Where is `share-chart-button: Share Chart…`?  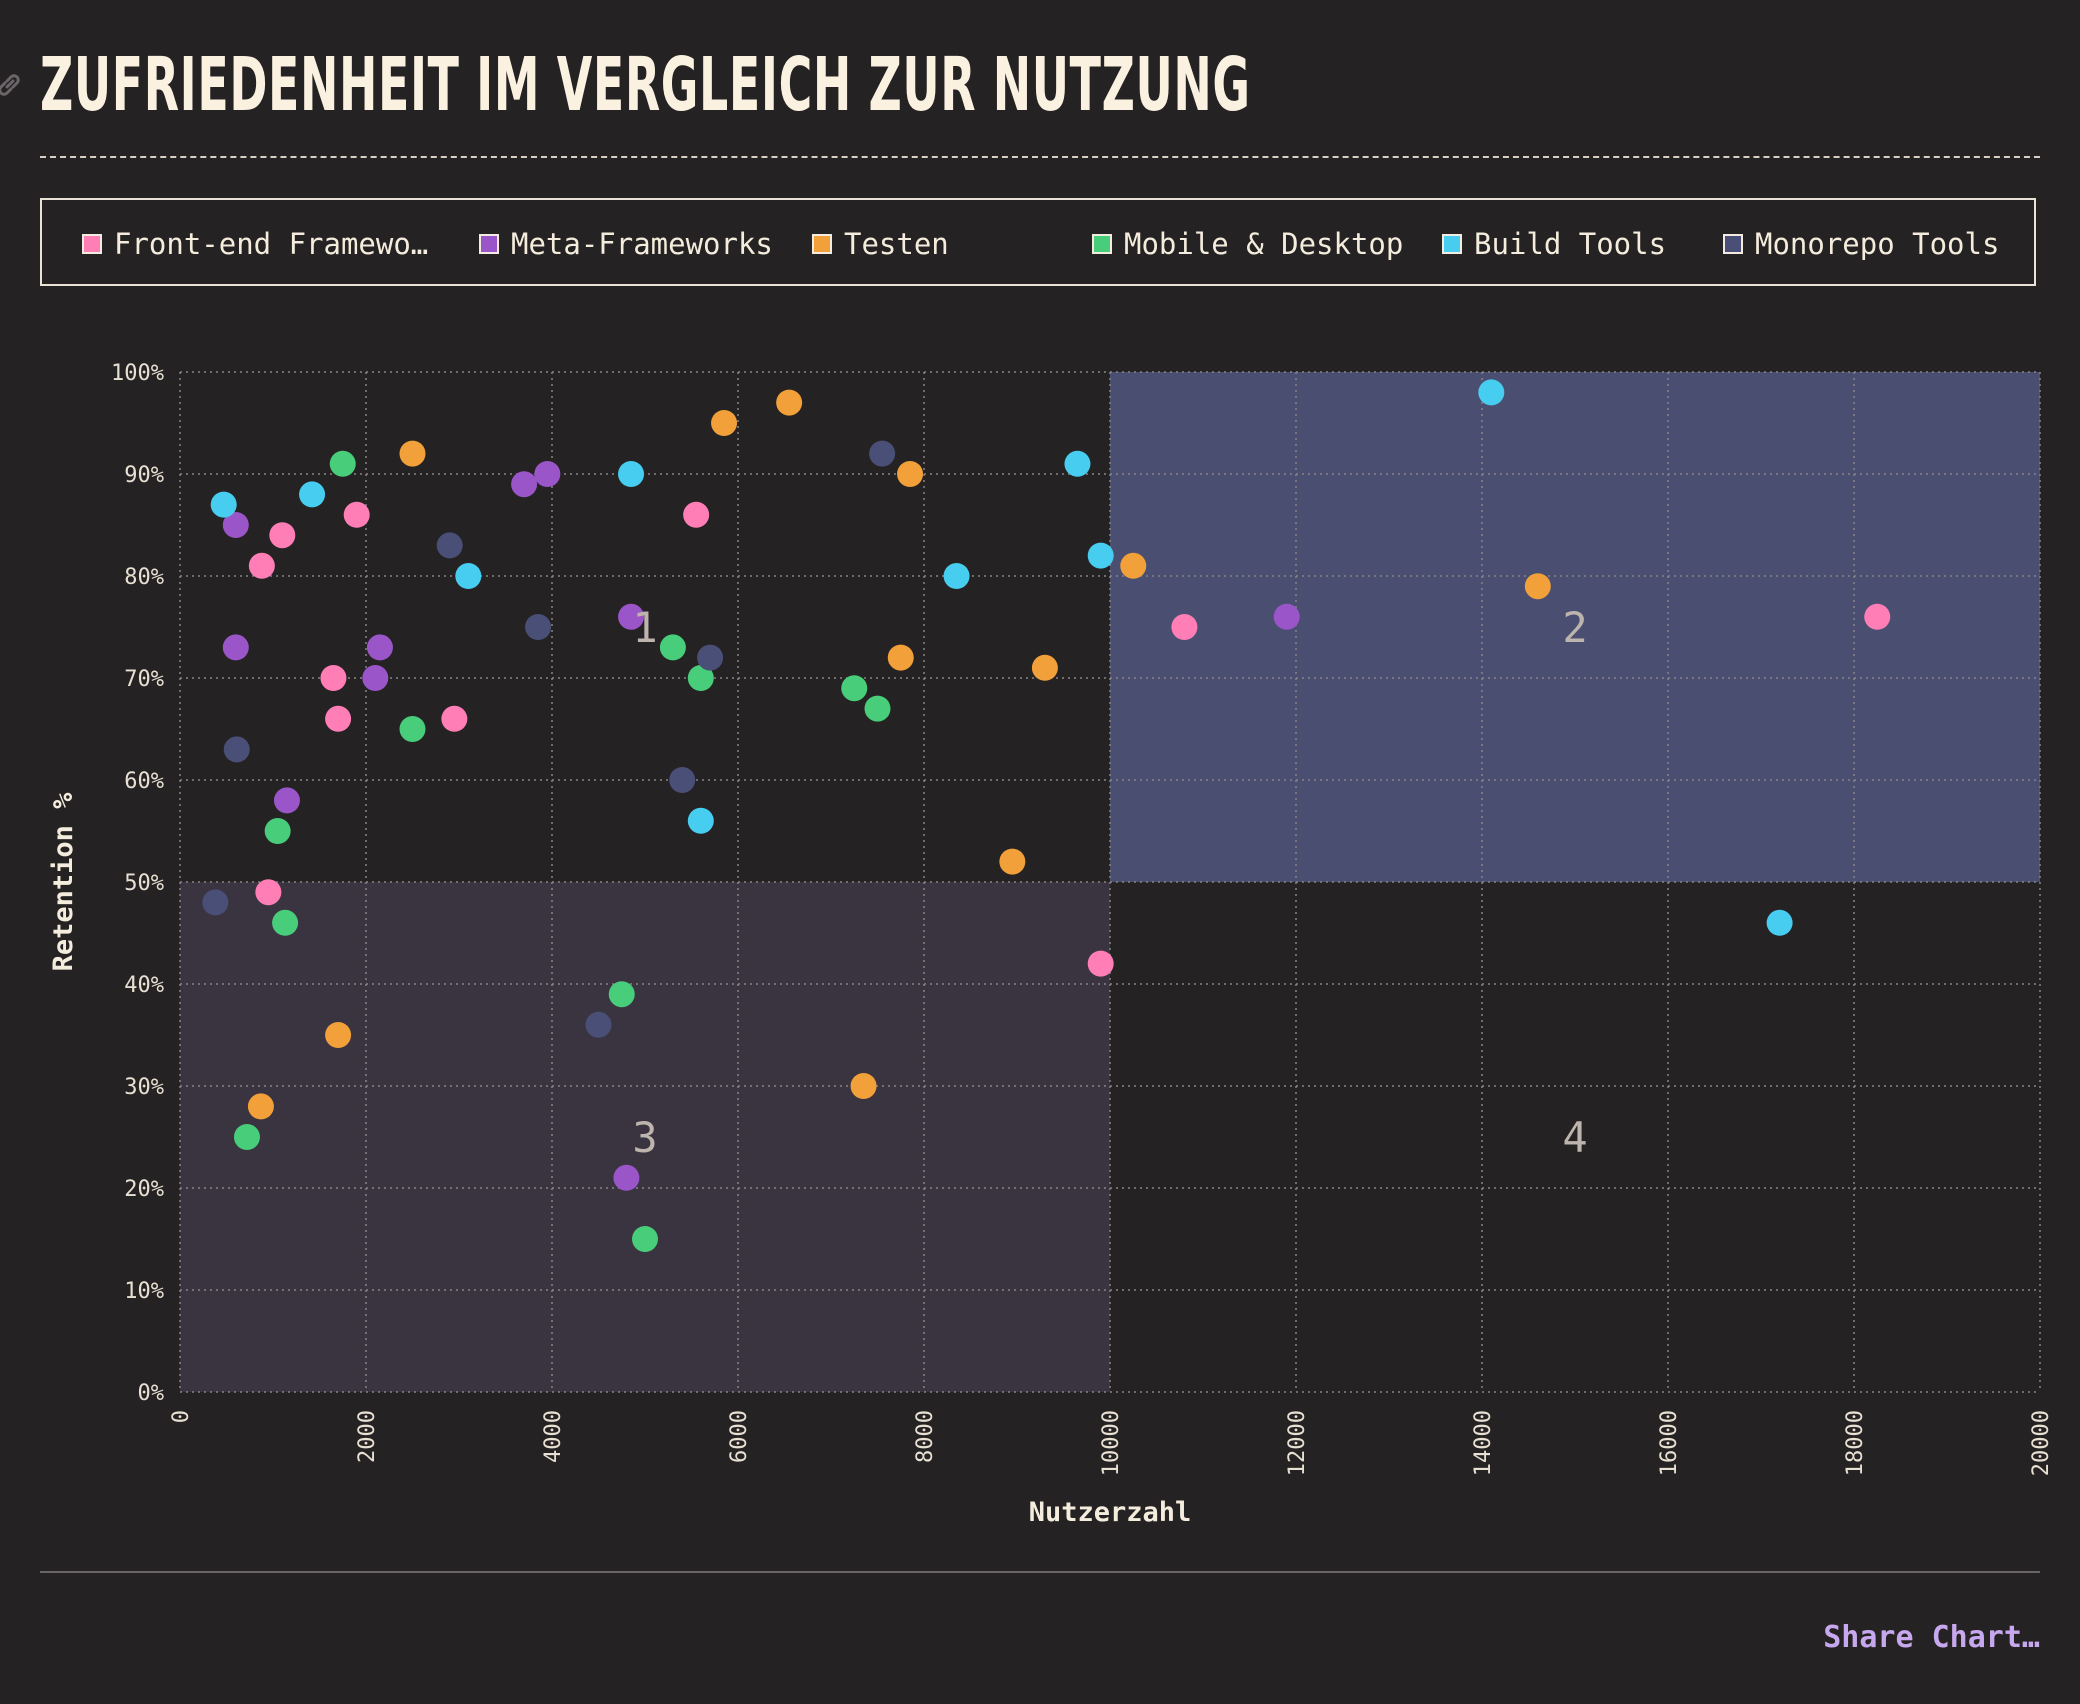 share-chart-button: Share Chart… is located at coordinates (1931, 1637).